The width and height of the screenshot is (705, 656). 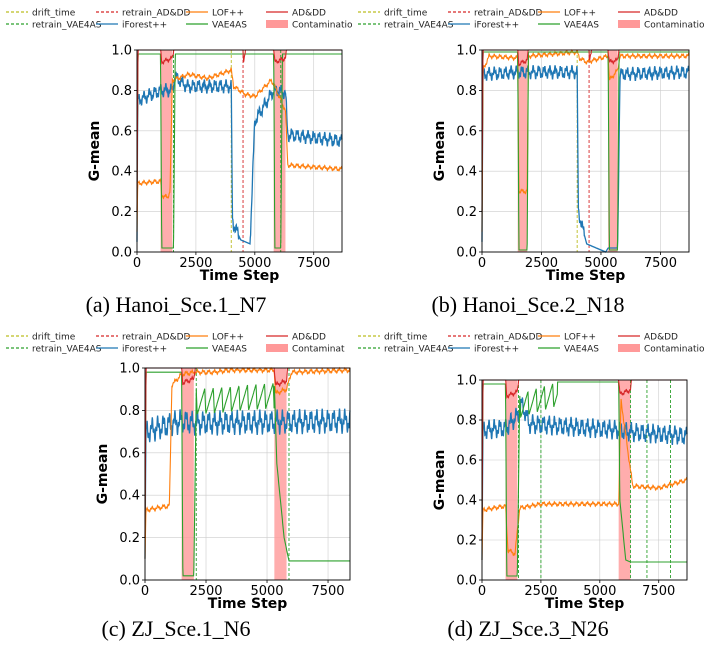 I want to click on caption-d: (d) ZJ_Sce.3_N26, so click(x=528, y=628).